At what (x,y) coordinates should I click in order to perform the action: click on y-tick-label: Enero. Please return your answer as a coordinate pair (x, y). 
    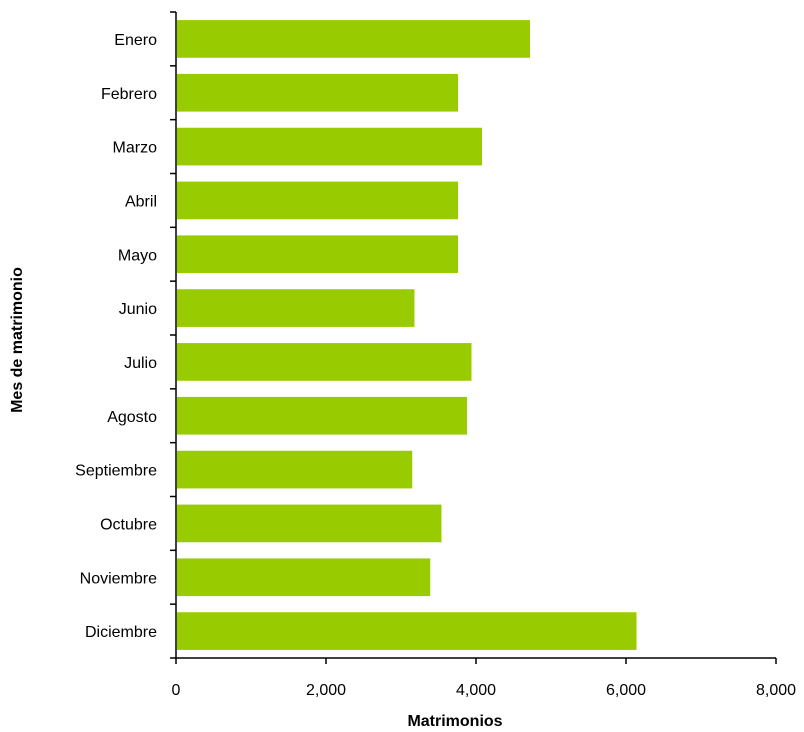
    Looking at the image, I should click on (135, 40).